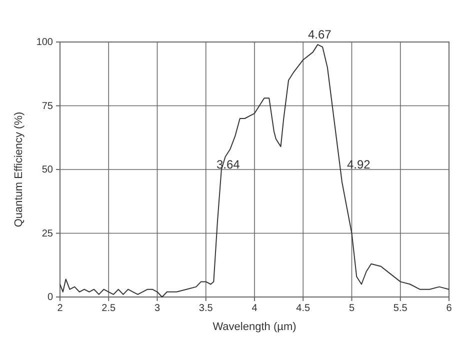 The width and height of the screenshot is (476, 338). I want to click on x-tick-label: 4, so click(255, 308).